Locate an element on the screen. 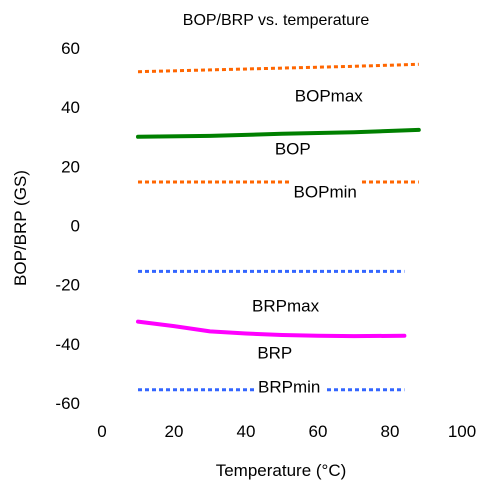  y-tick-label: 60 is located at coordinates (70, 48).